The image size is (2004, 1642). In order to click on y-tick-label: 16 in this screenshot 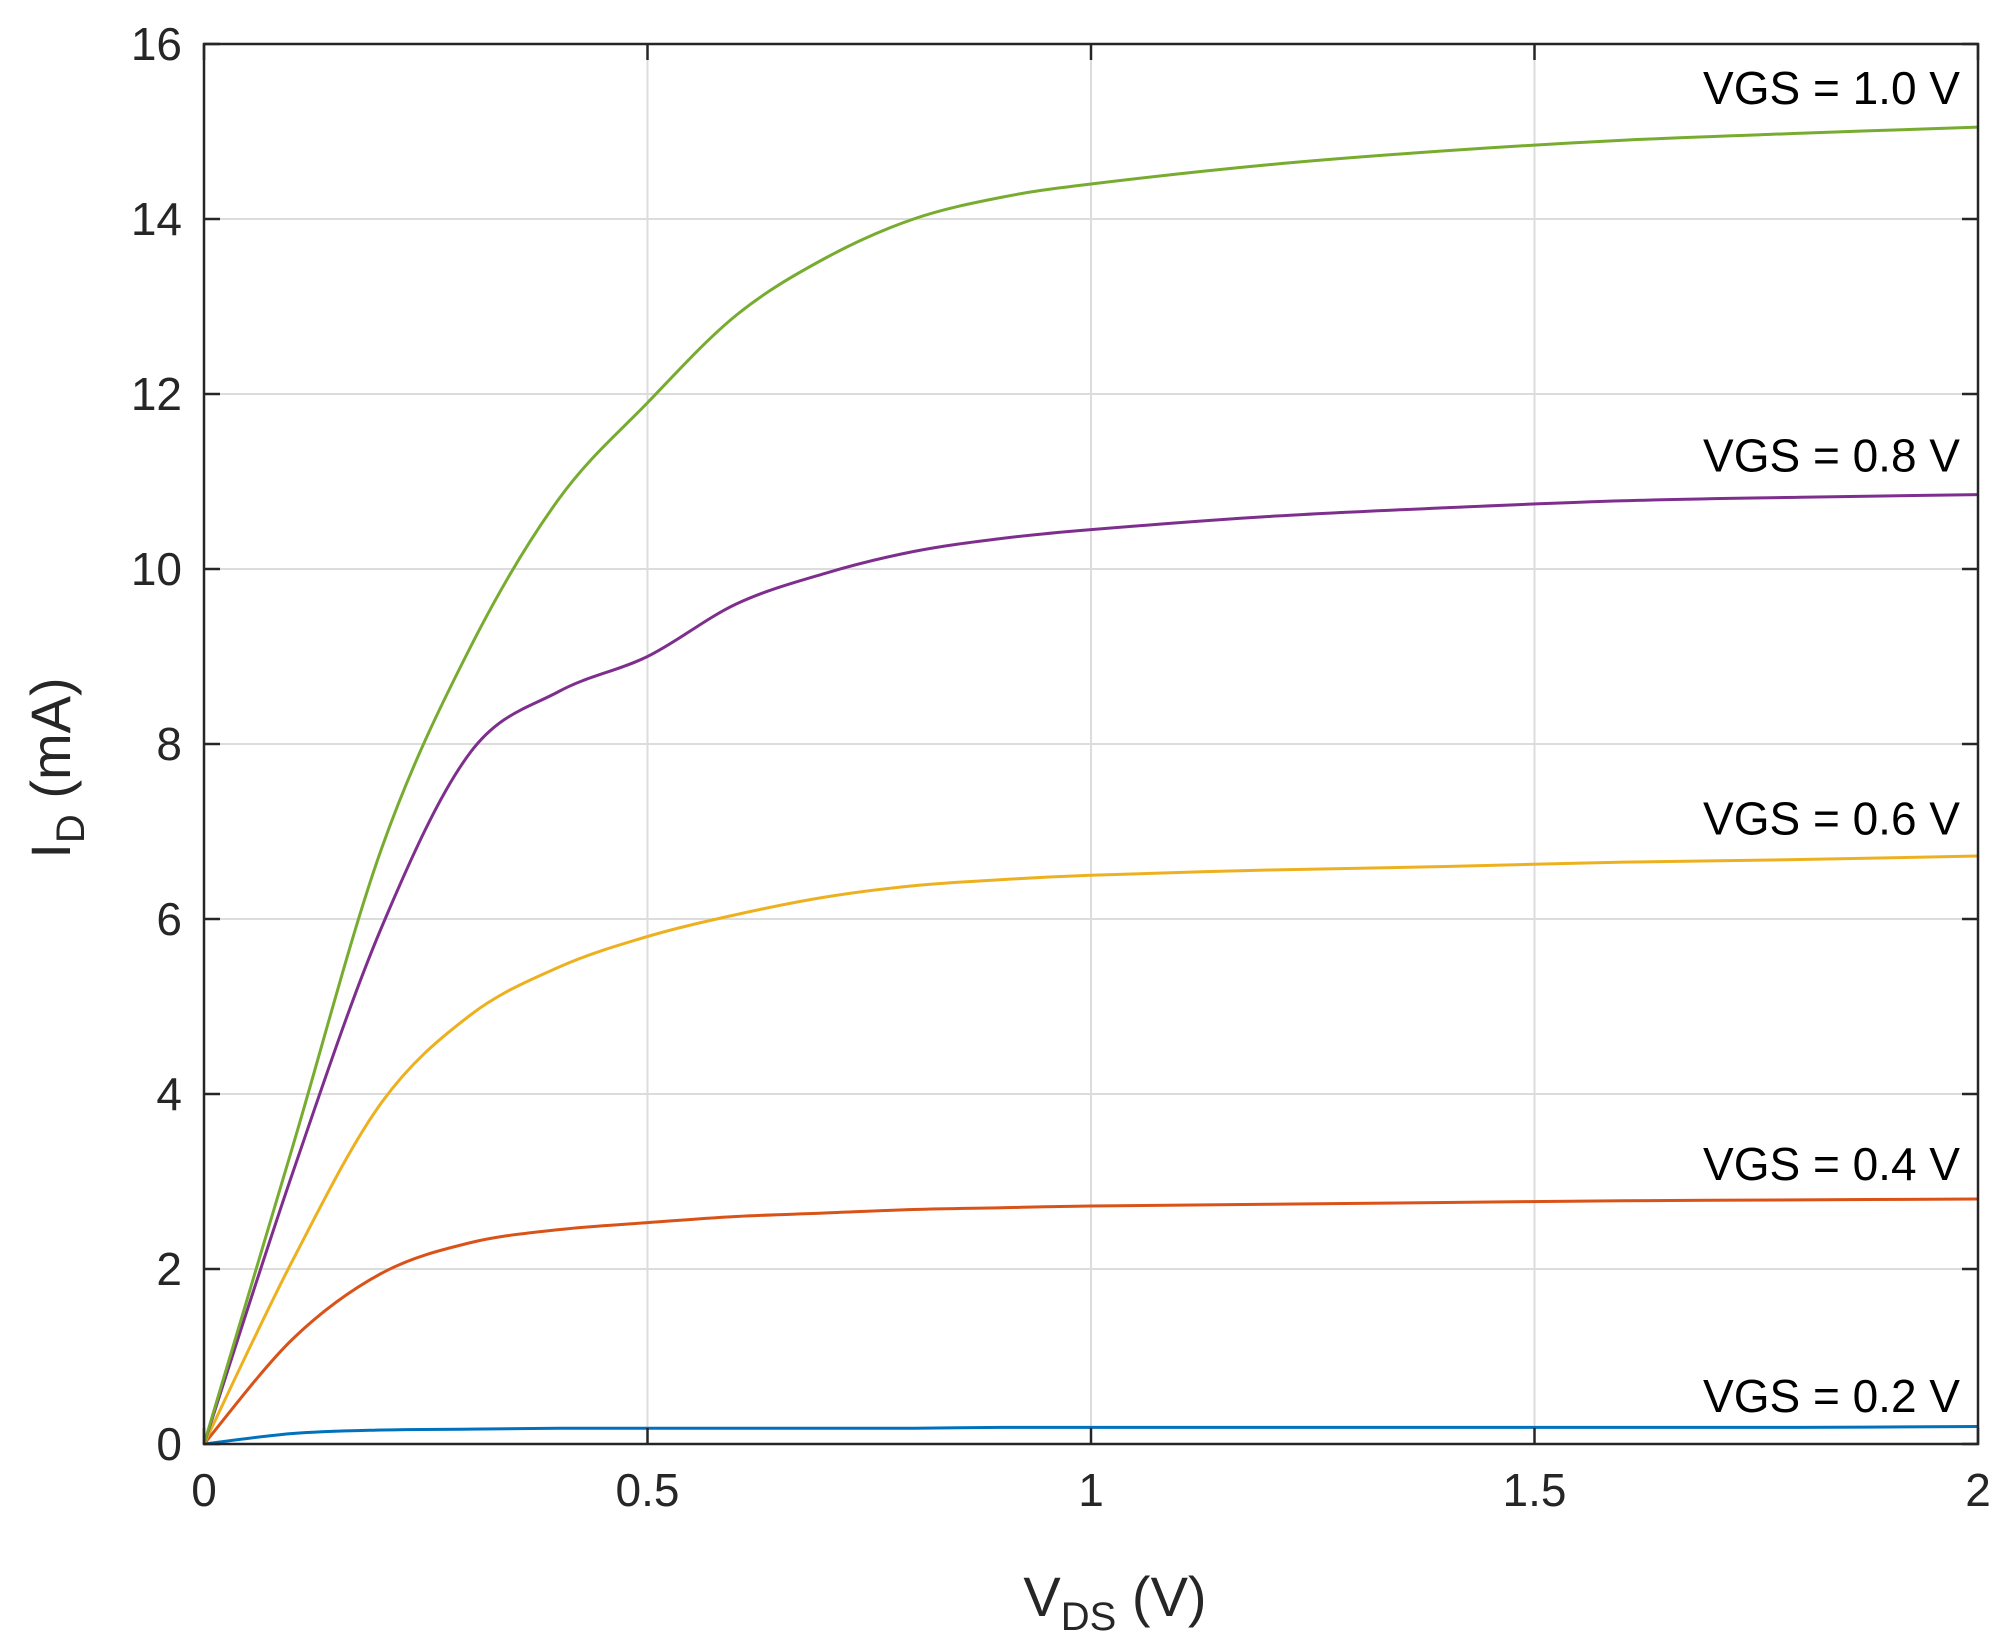, I will do `click(156, 44)`.